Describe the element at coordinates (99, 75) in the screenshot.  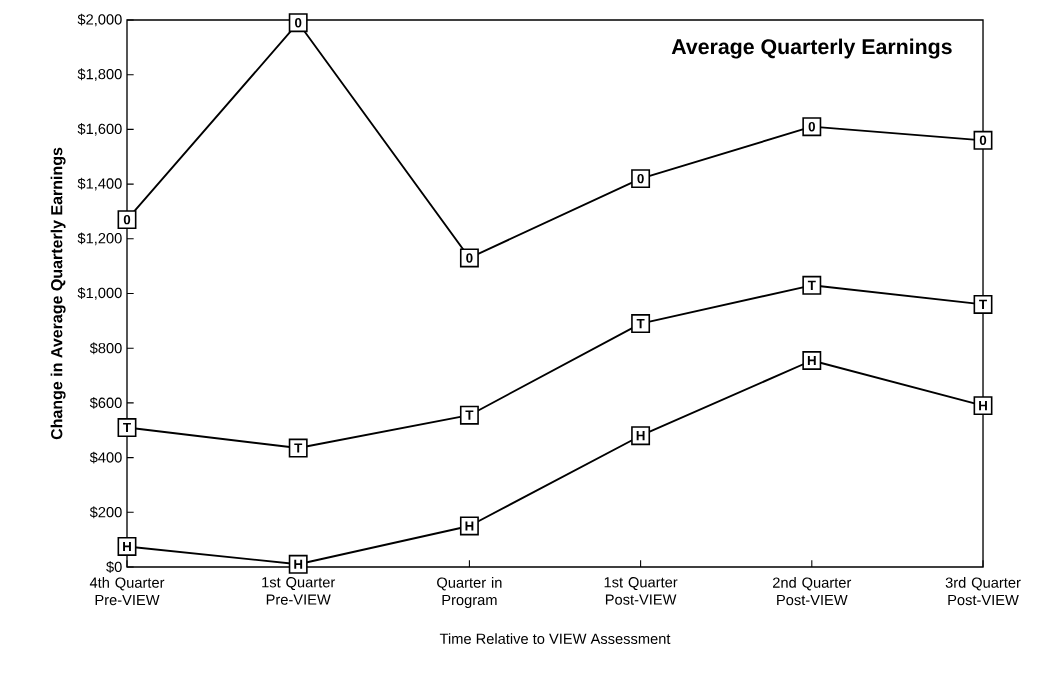
I see `y-tick-label: $1,800` at that location.